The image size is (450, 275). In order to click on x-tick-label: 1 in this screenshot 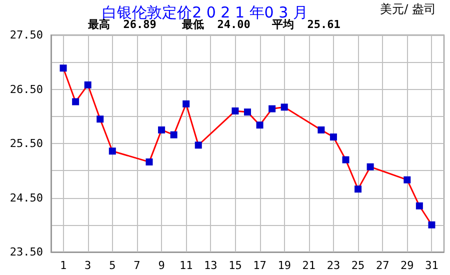, I will do `click(63, 265)`.